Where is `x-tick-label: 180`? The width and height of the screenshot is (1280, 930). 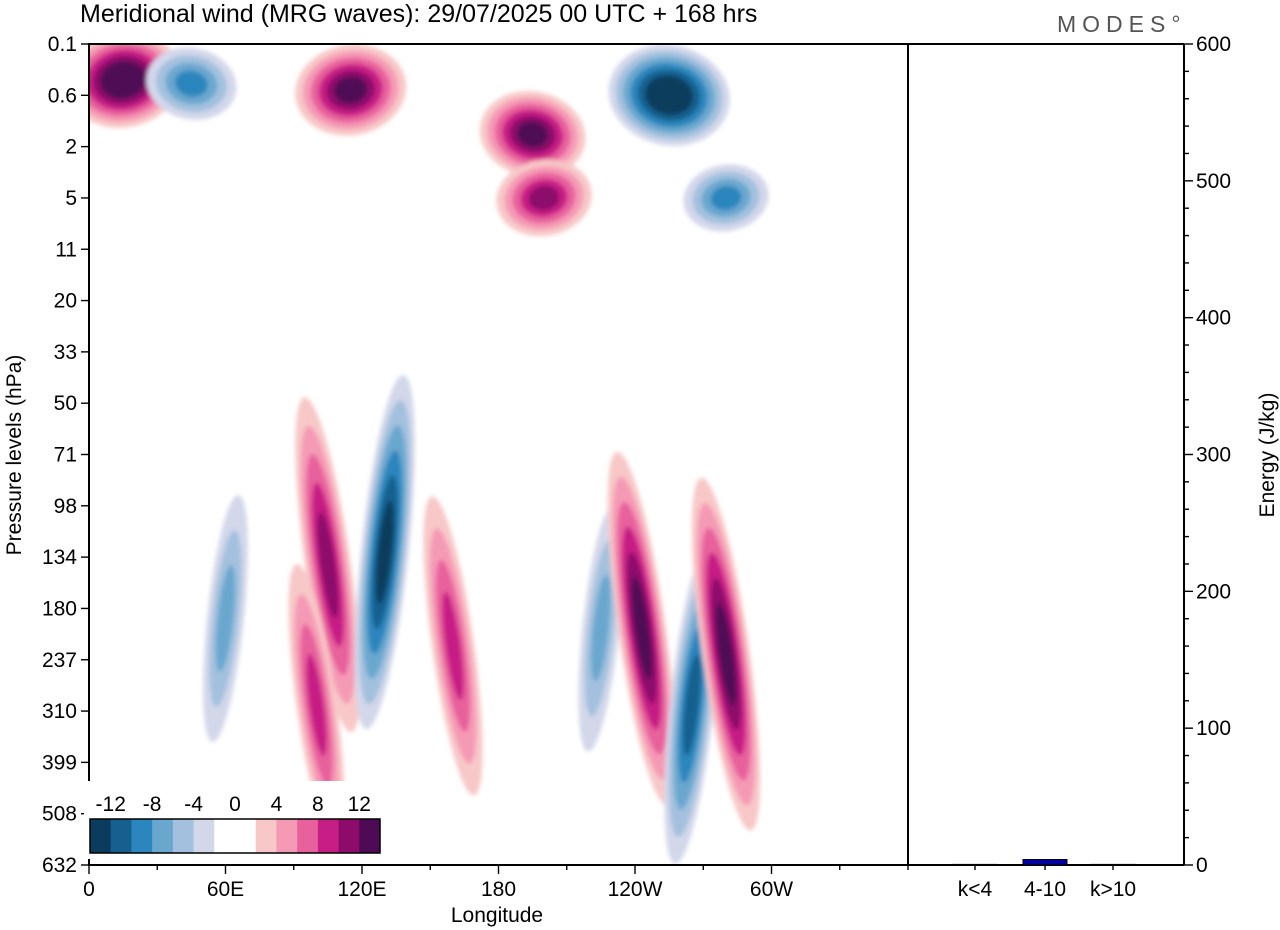 x-tick-label: 180 is located at coordinates (498, 889).